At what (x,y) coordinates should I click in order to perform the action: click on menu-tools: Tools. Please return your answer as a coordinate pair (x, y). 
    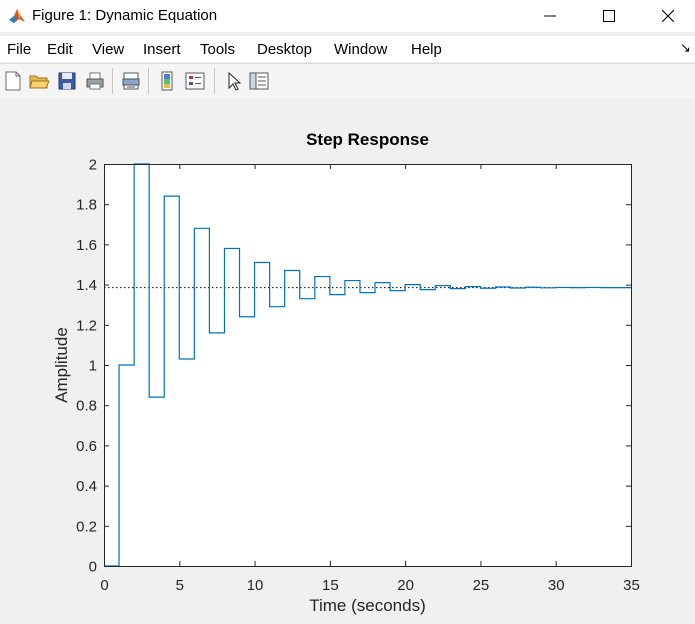
    Looking at the image, I should click on (218, 49).